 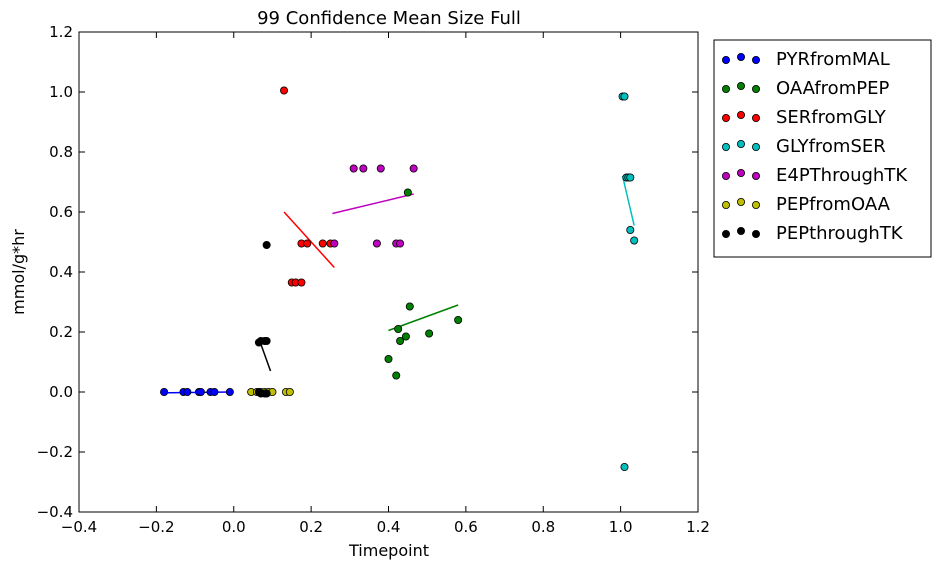 I want to click on legend-label-PYRfromMAL: PYRfromMAL, so click(x=833, y=59).